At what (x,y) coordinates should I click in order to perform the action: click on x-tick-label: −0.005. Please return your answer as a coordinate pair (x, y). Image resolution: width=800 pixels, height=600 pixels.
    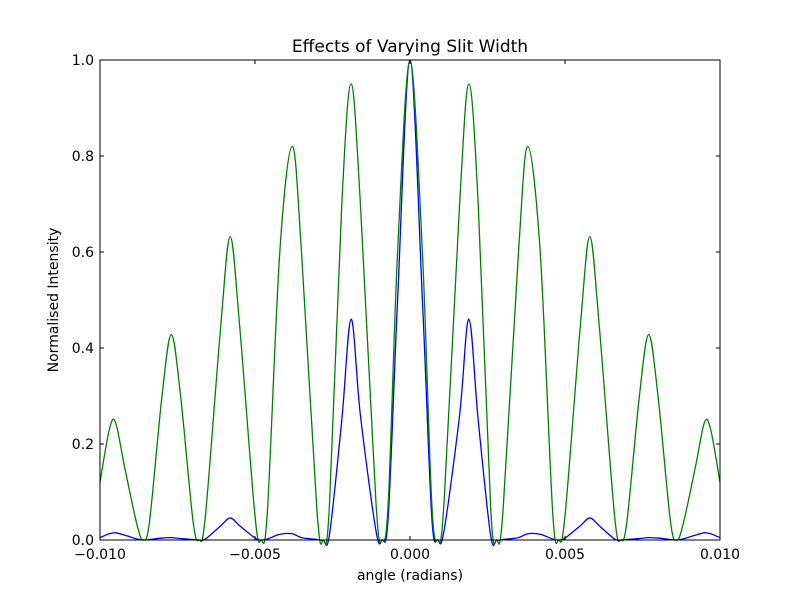
    Looking at the image, I should click on (255, 555).